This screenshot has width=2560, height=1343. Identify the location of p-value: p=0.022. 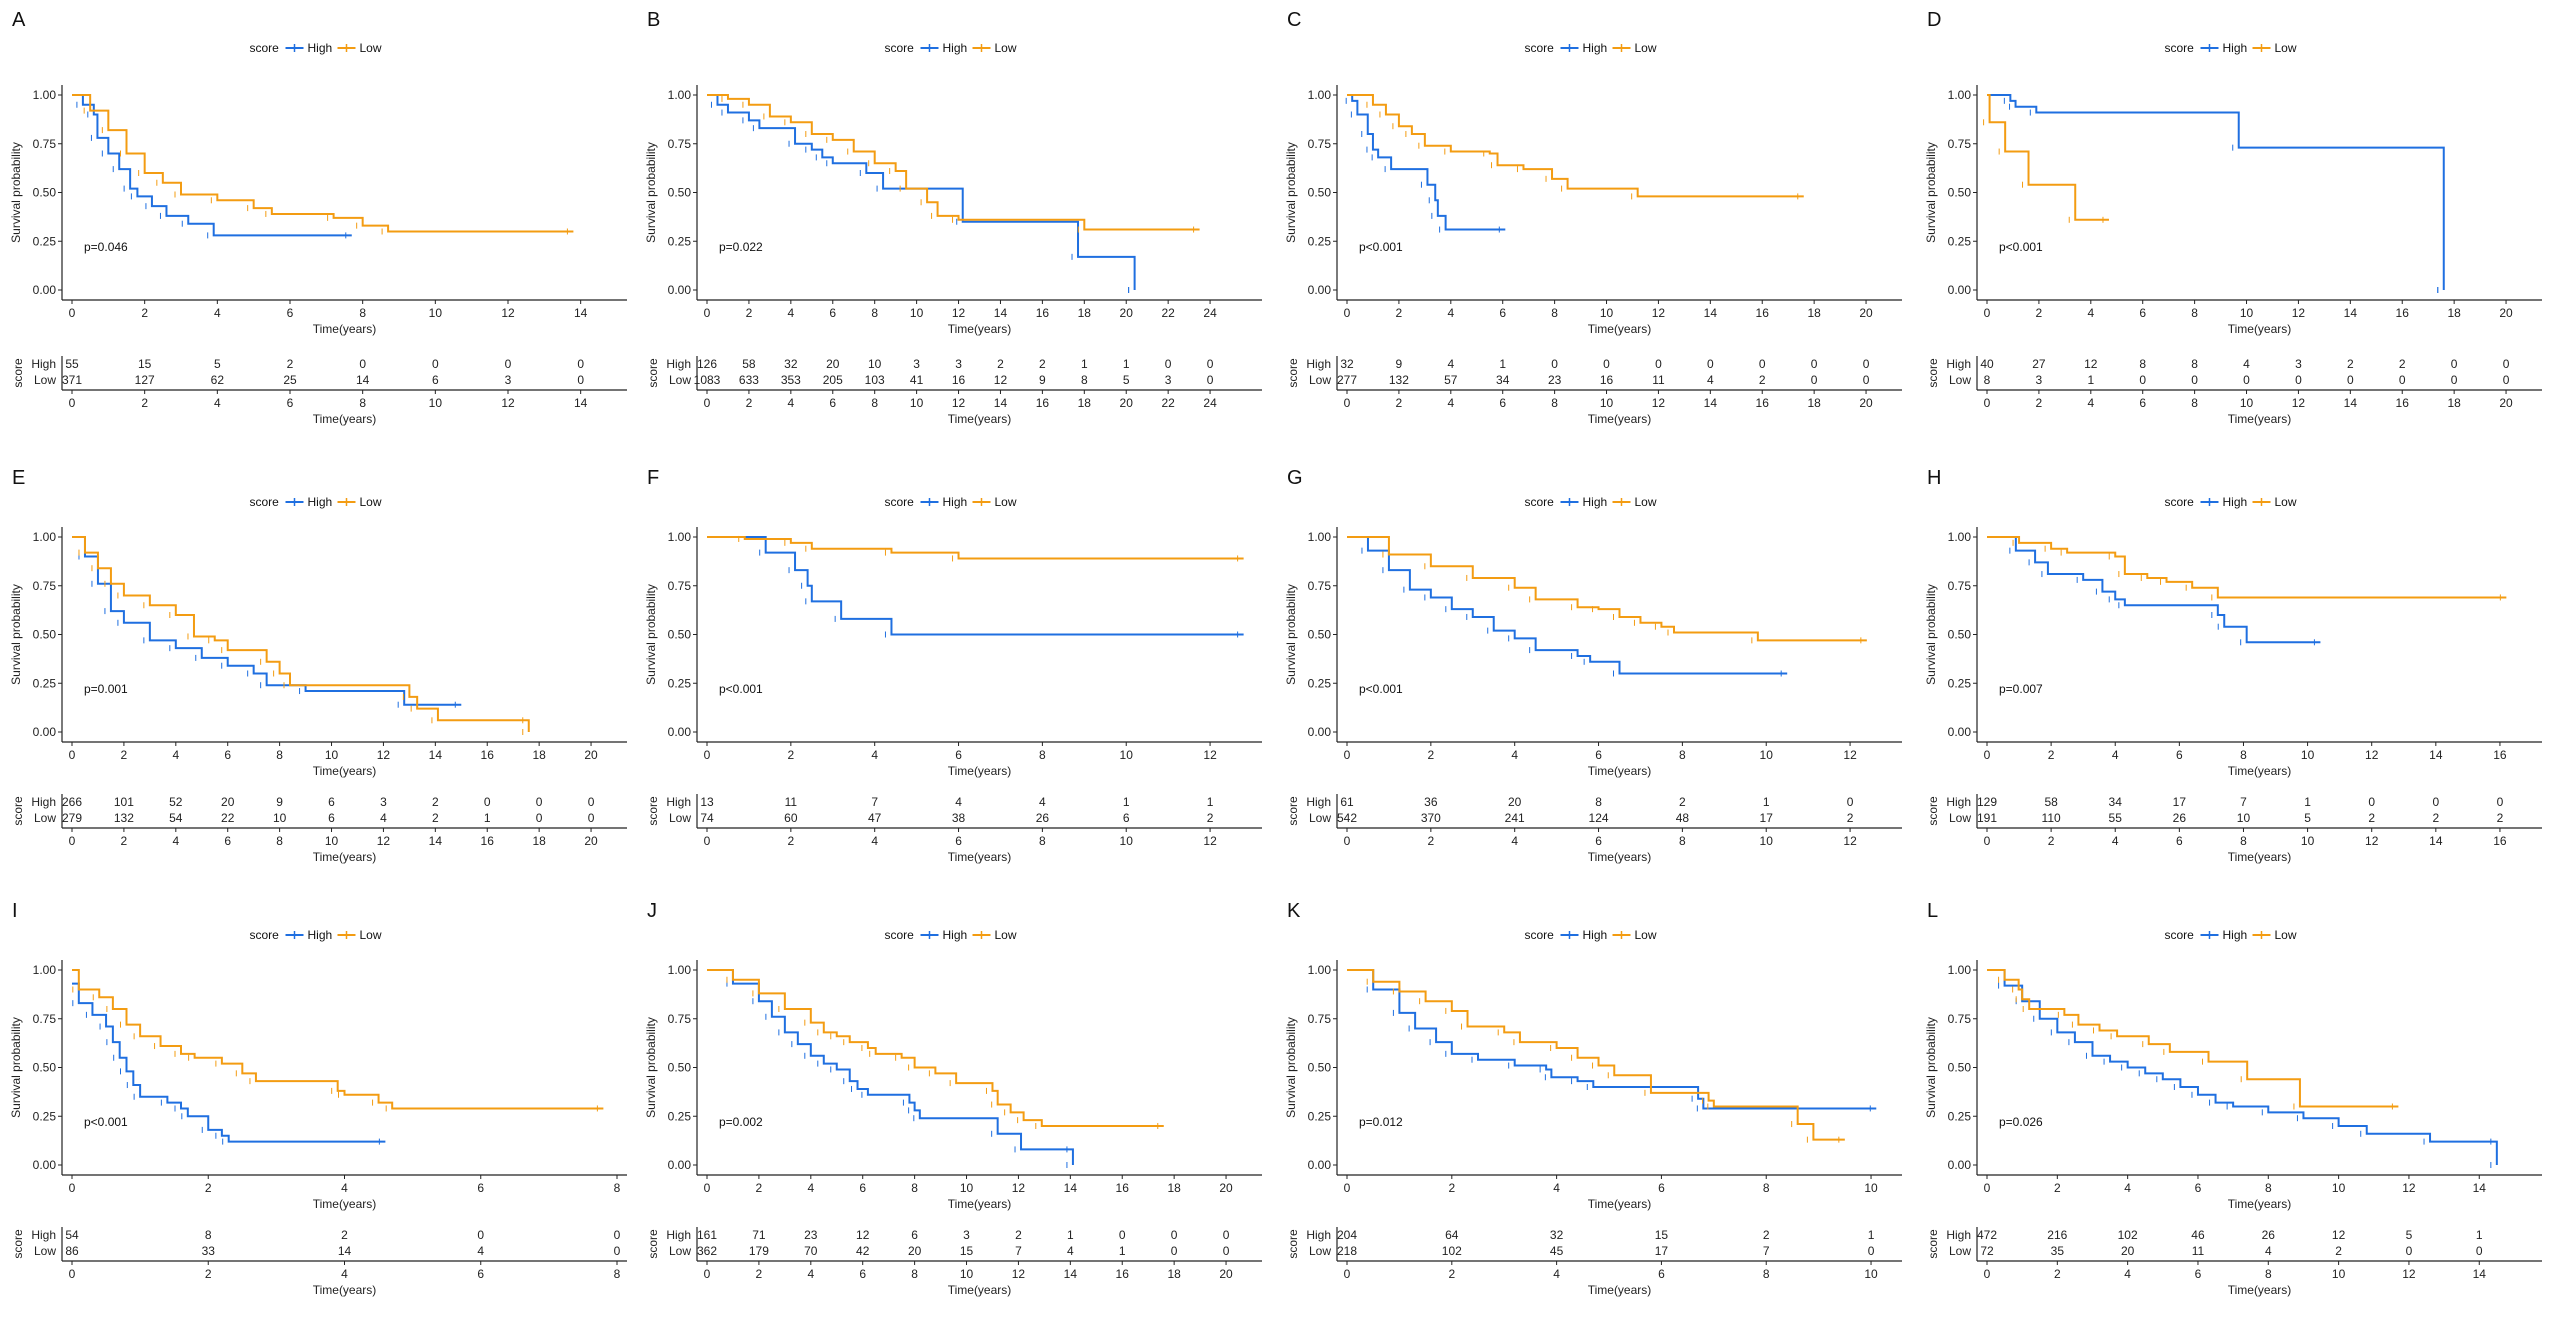
(741, 247).